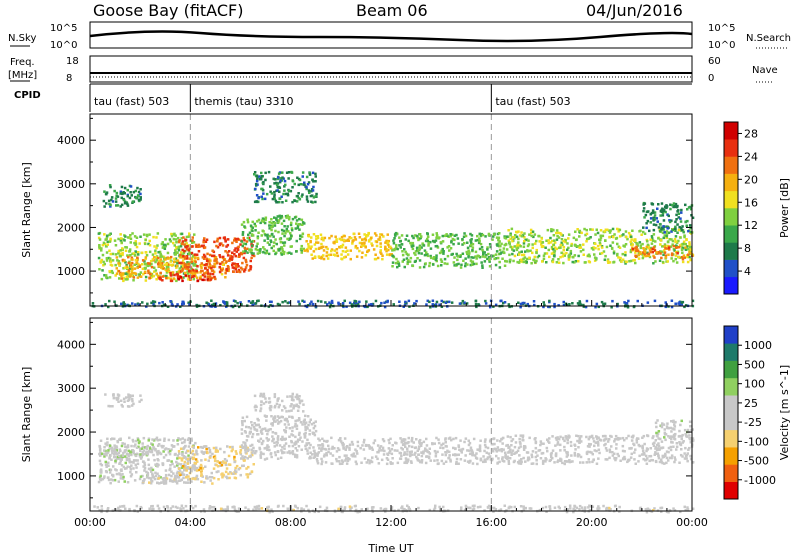 The image size is (800, 558). What do you see at coordinates (273, 235) in the screenshot?
I see `data-region` at bounding box center [273, 235].